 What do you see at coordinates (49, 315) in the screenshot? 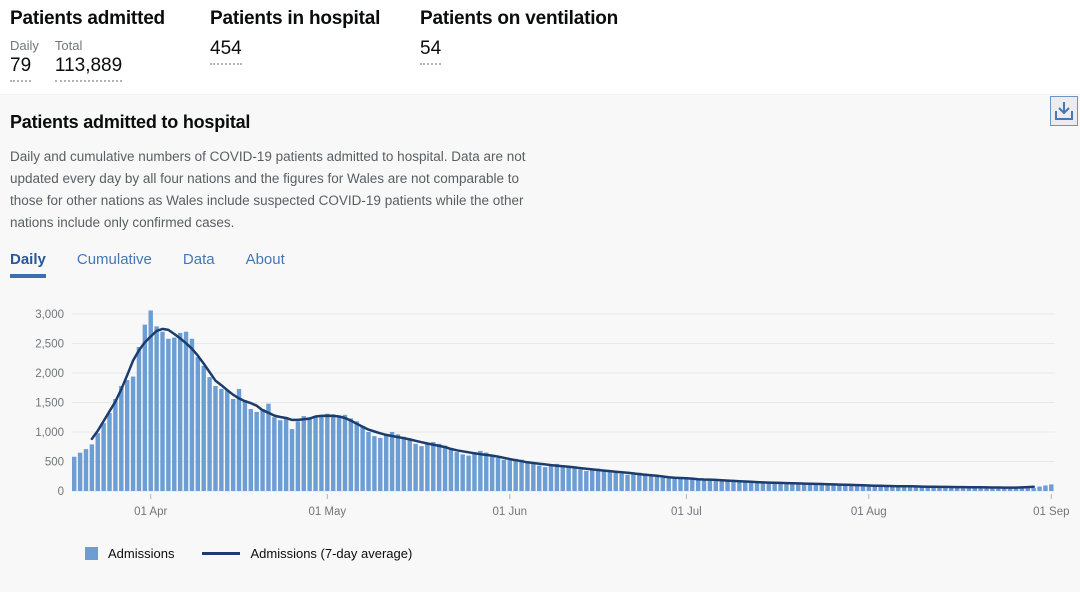
I see `y-axis-tick-label: 3,000` at bounding box center [49, 315].